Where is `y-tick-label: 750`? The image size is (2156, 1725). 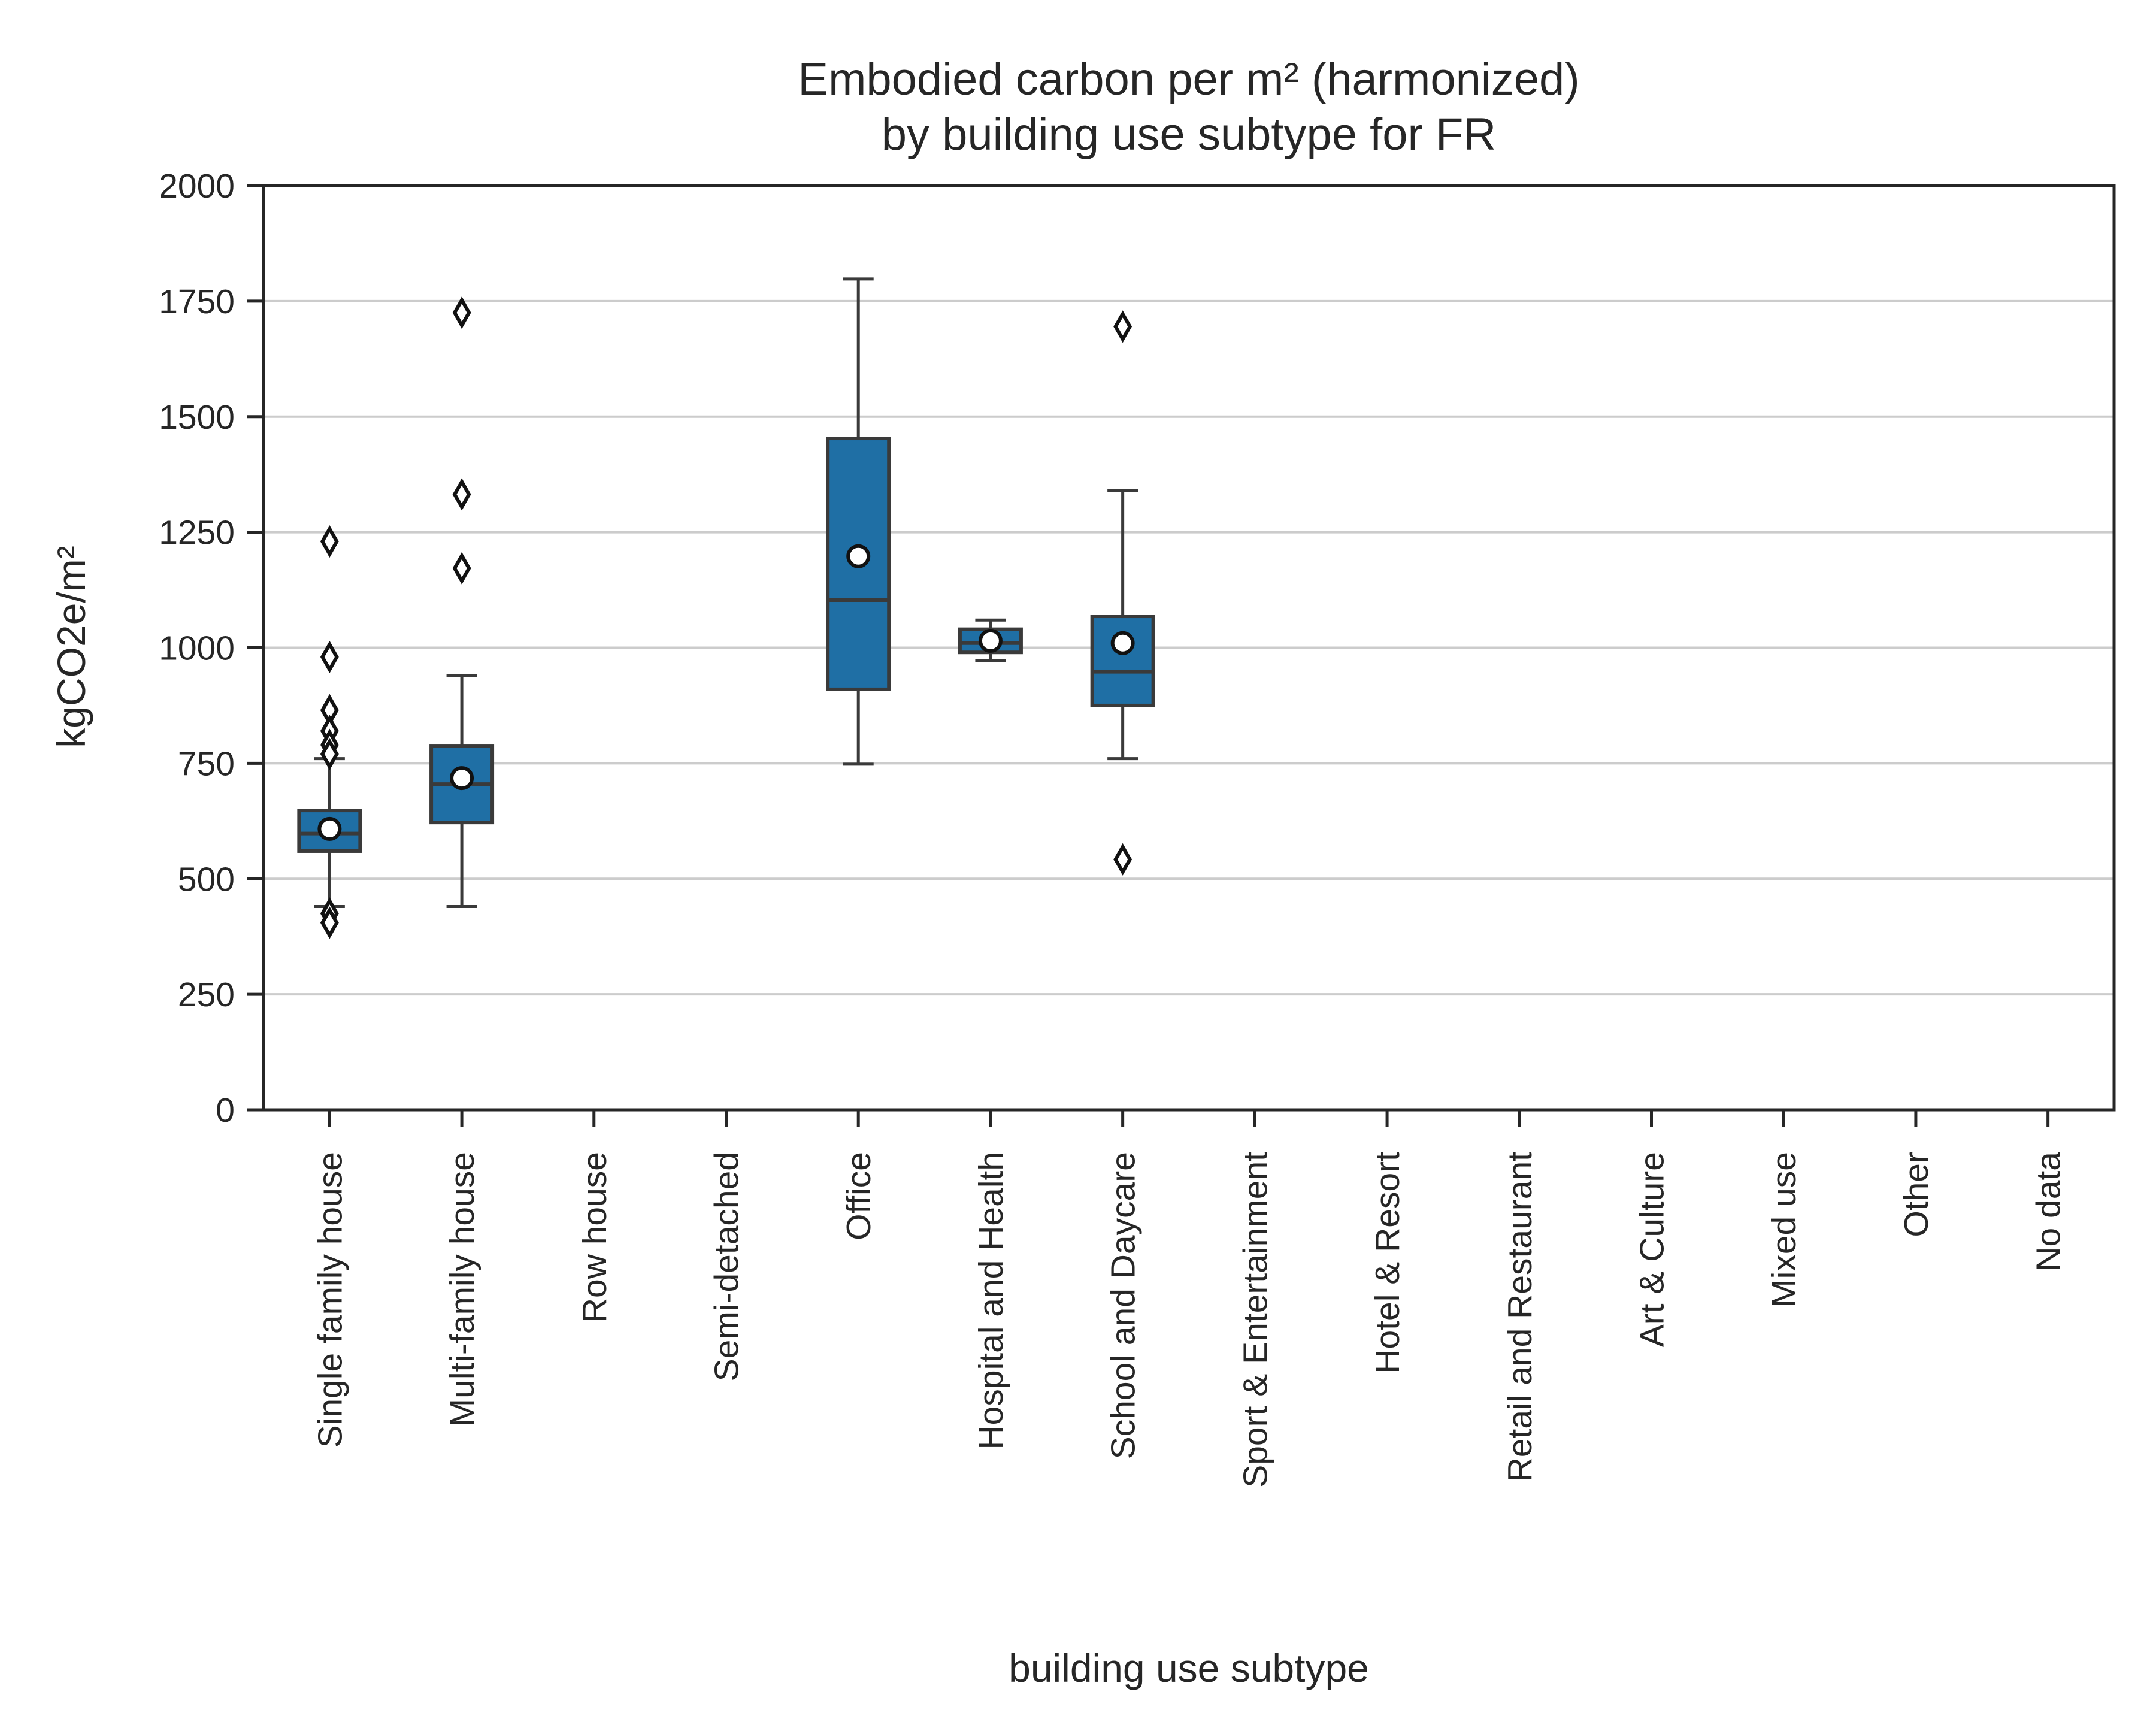
y-tick-label: 750 is located at coordinates (206, 764).